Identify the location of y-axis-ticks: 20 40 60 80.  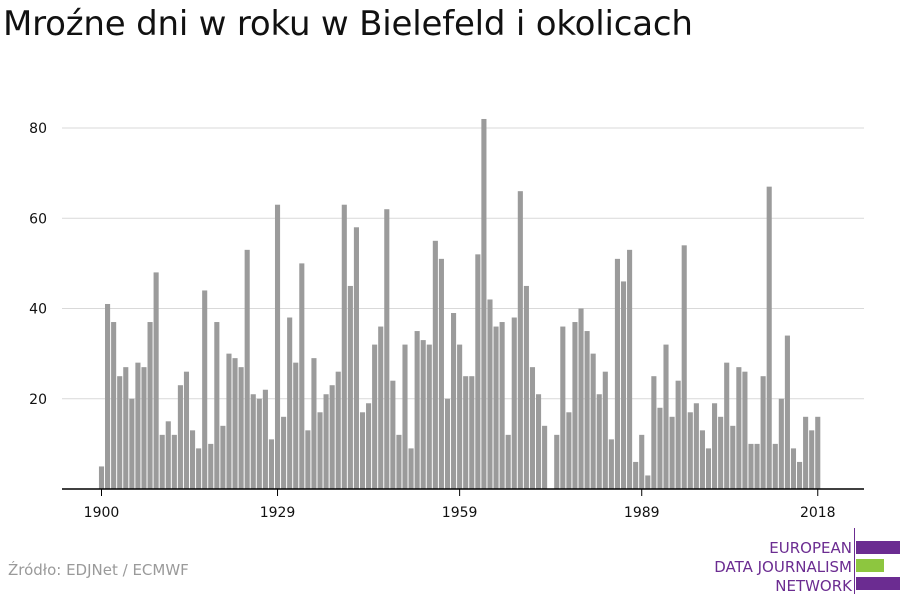
(38, 264).